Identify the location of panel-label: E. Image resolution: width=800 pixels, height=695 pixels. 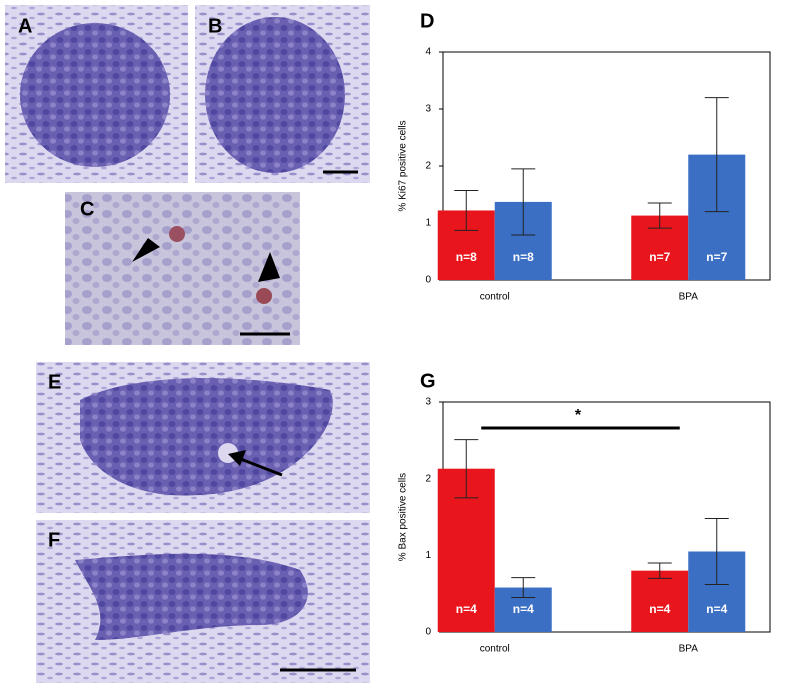
(54, 382).